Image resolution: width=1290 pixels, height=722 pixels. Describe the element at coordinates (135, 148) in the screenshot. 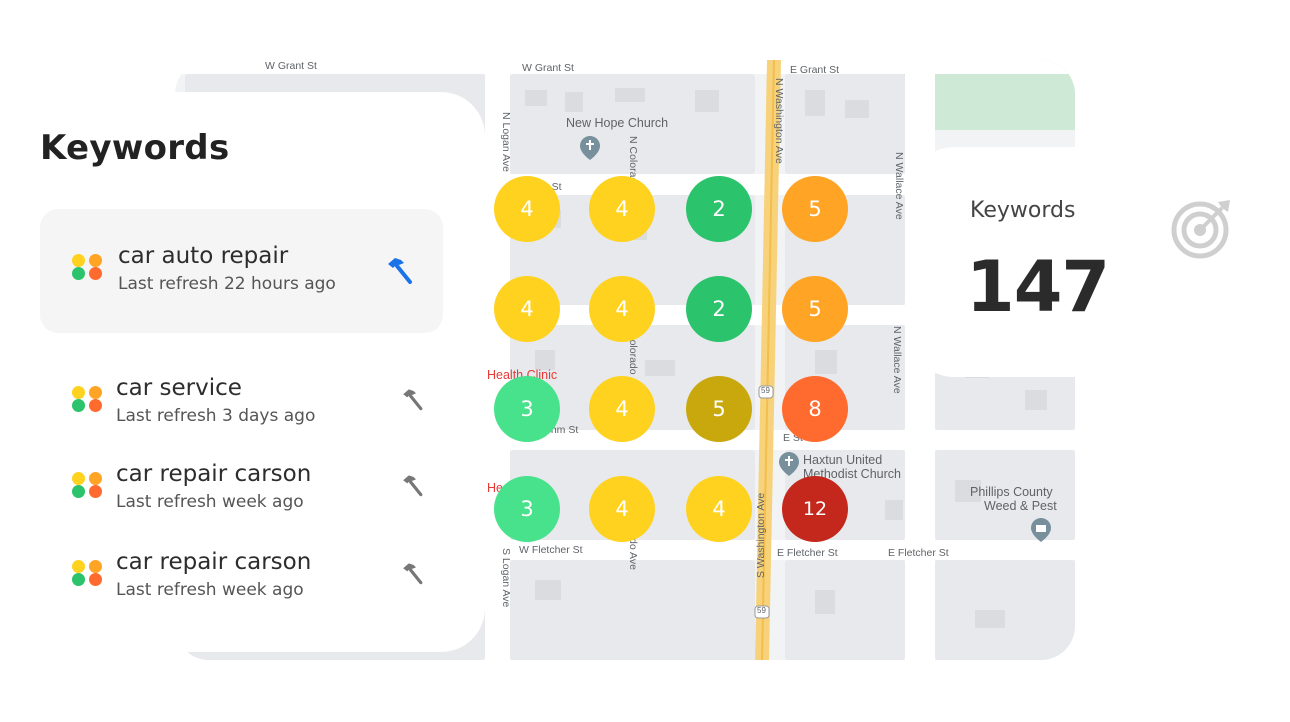

I see `panel-title: Keywords` at that location.